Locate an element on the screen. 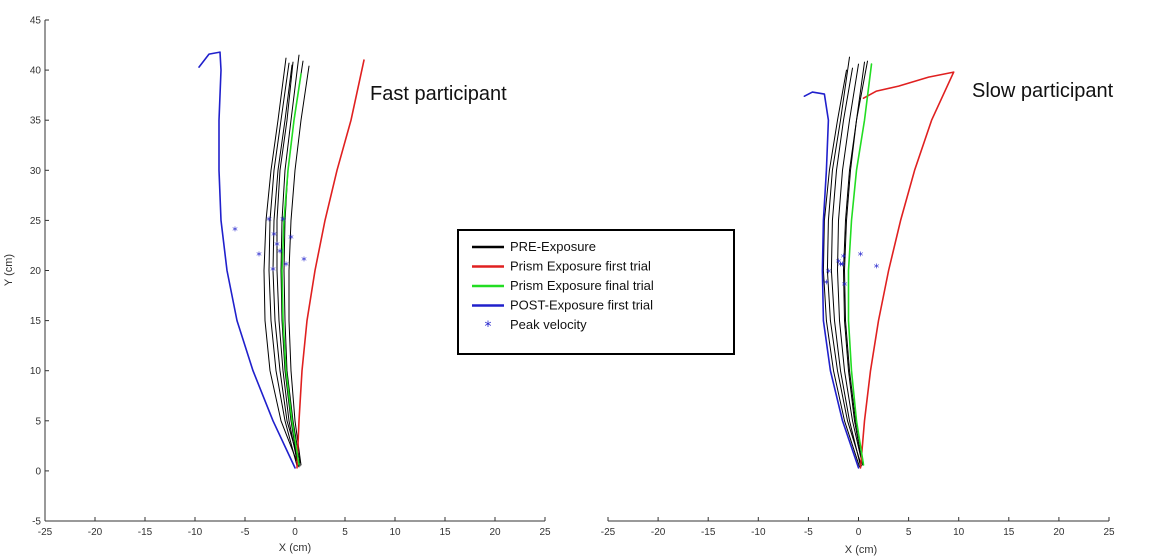 The width and height of the screenshot is (1157, 559). left-x-axis-label: X (cm) is located at coordinates (295, 548).